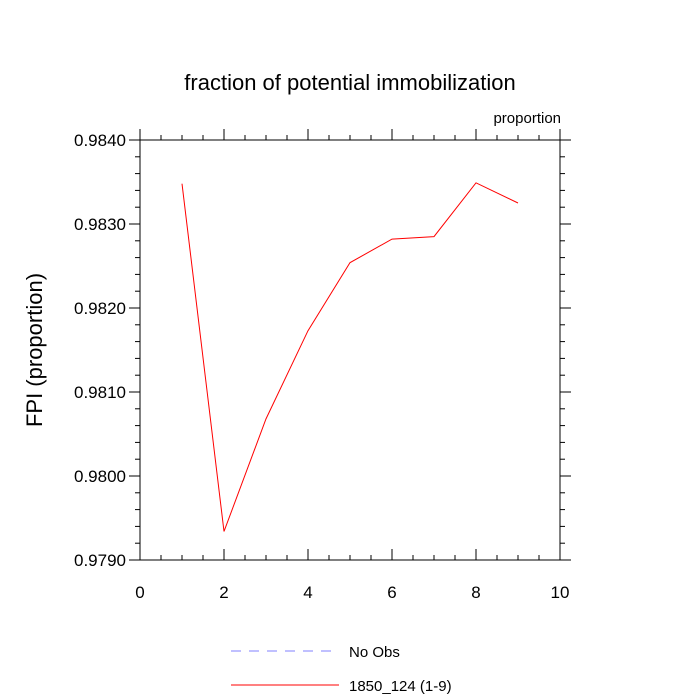  What do you see at coordinates (100, 476) in the screenshot?
I see `y-tick-label: 0.9800` at bounding box center [100, 476].